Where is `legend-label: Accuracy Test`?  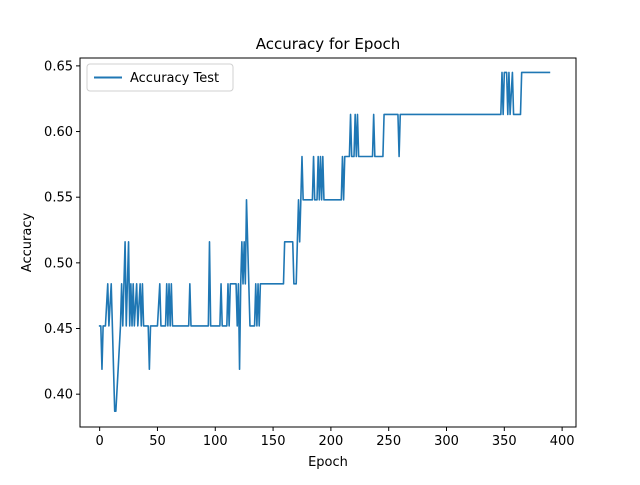
legend-label: Accuracy Test is located at coordinates (174, 78).